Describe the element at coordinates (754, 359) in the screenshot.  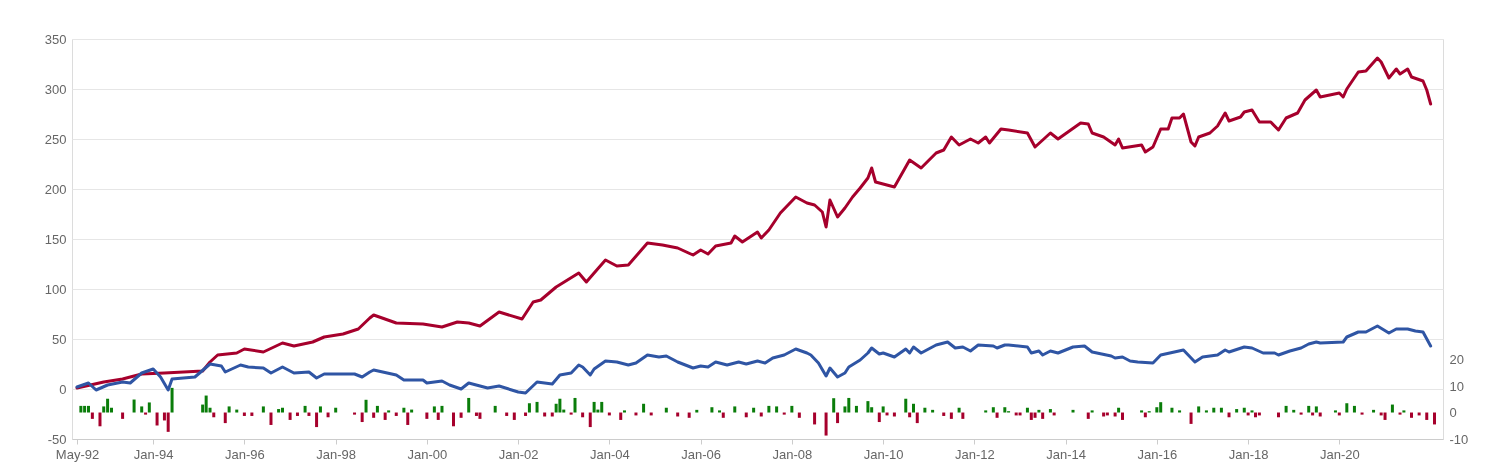
I see `line-series` at that location.